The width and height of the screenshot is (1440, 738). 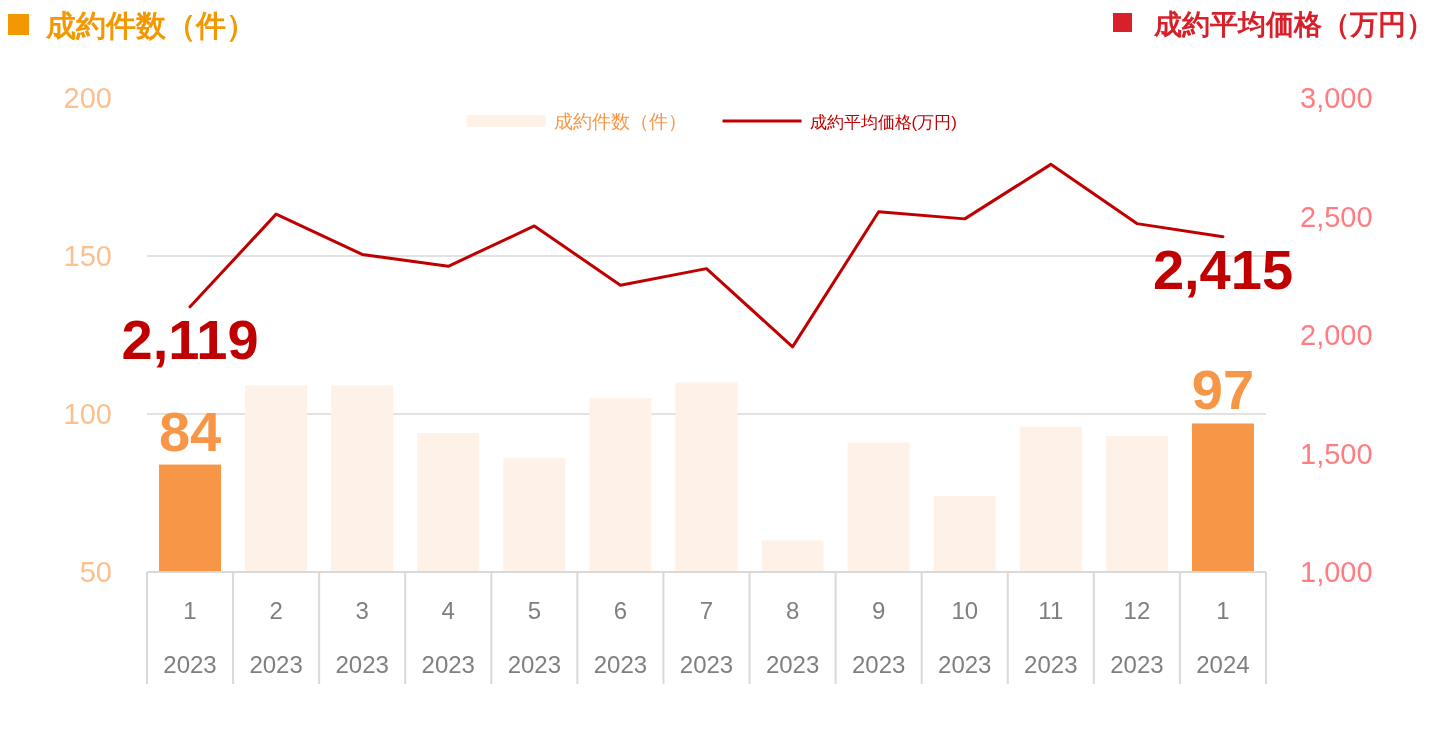 I want to click on legend-label: 成約件数（件）, so click(x=620, y=121).